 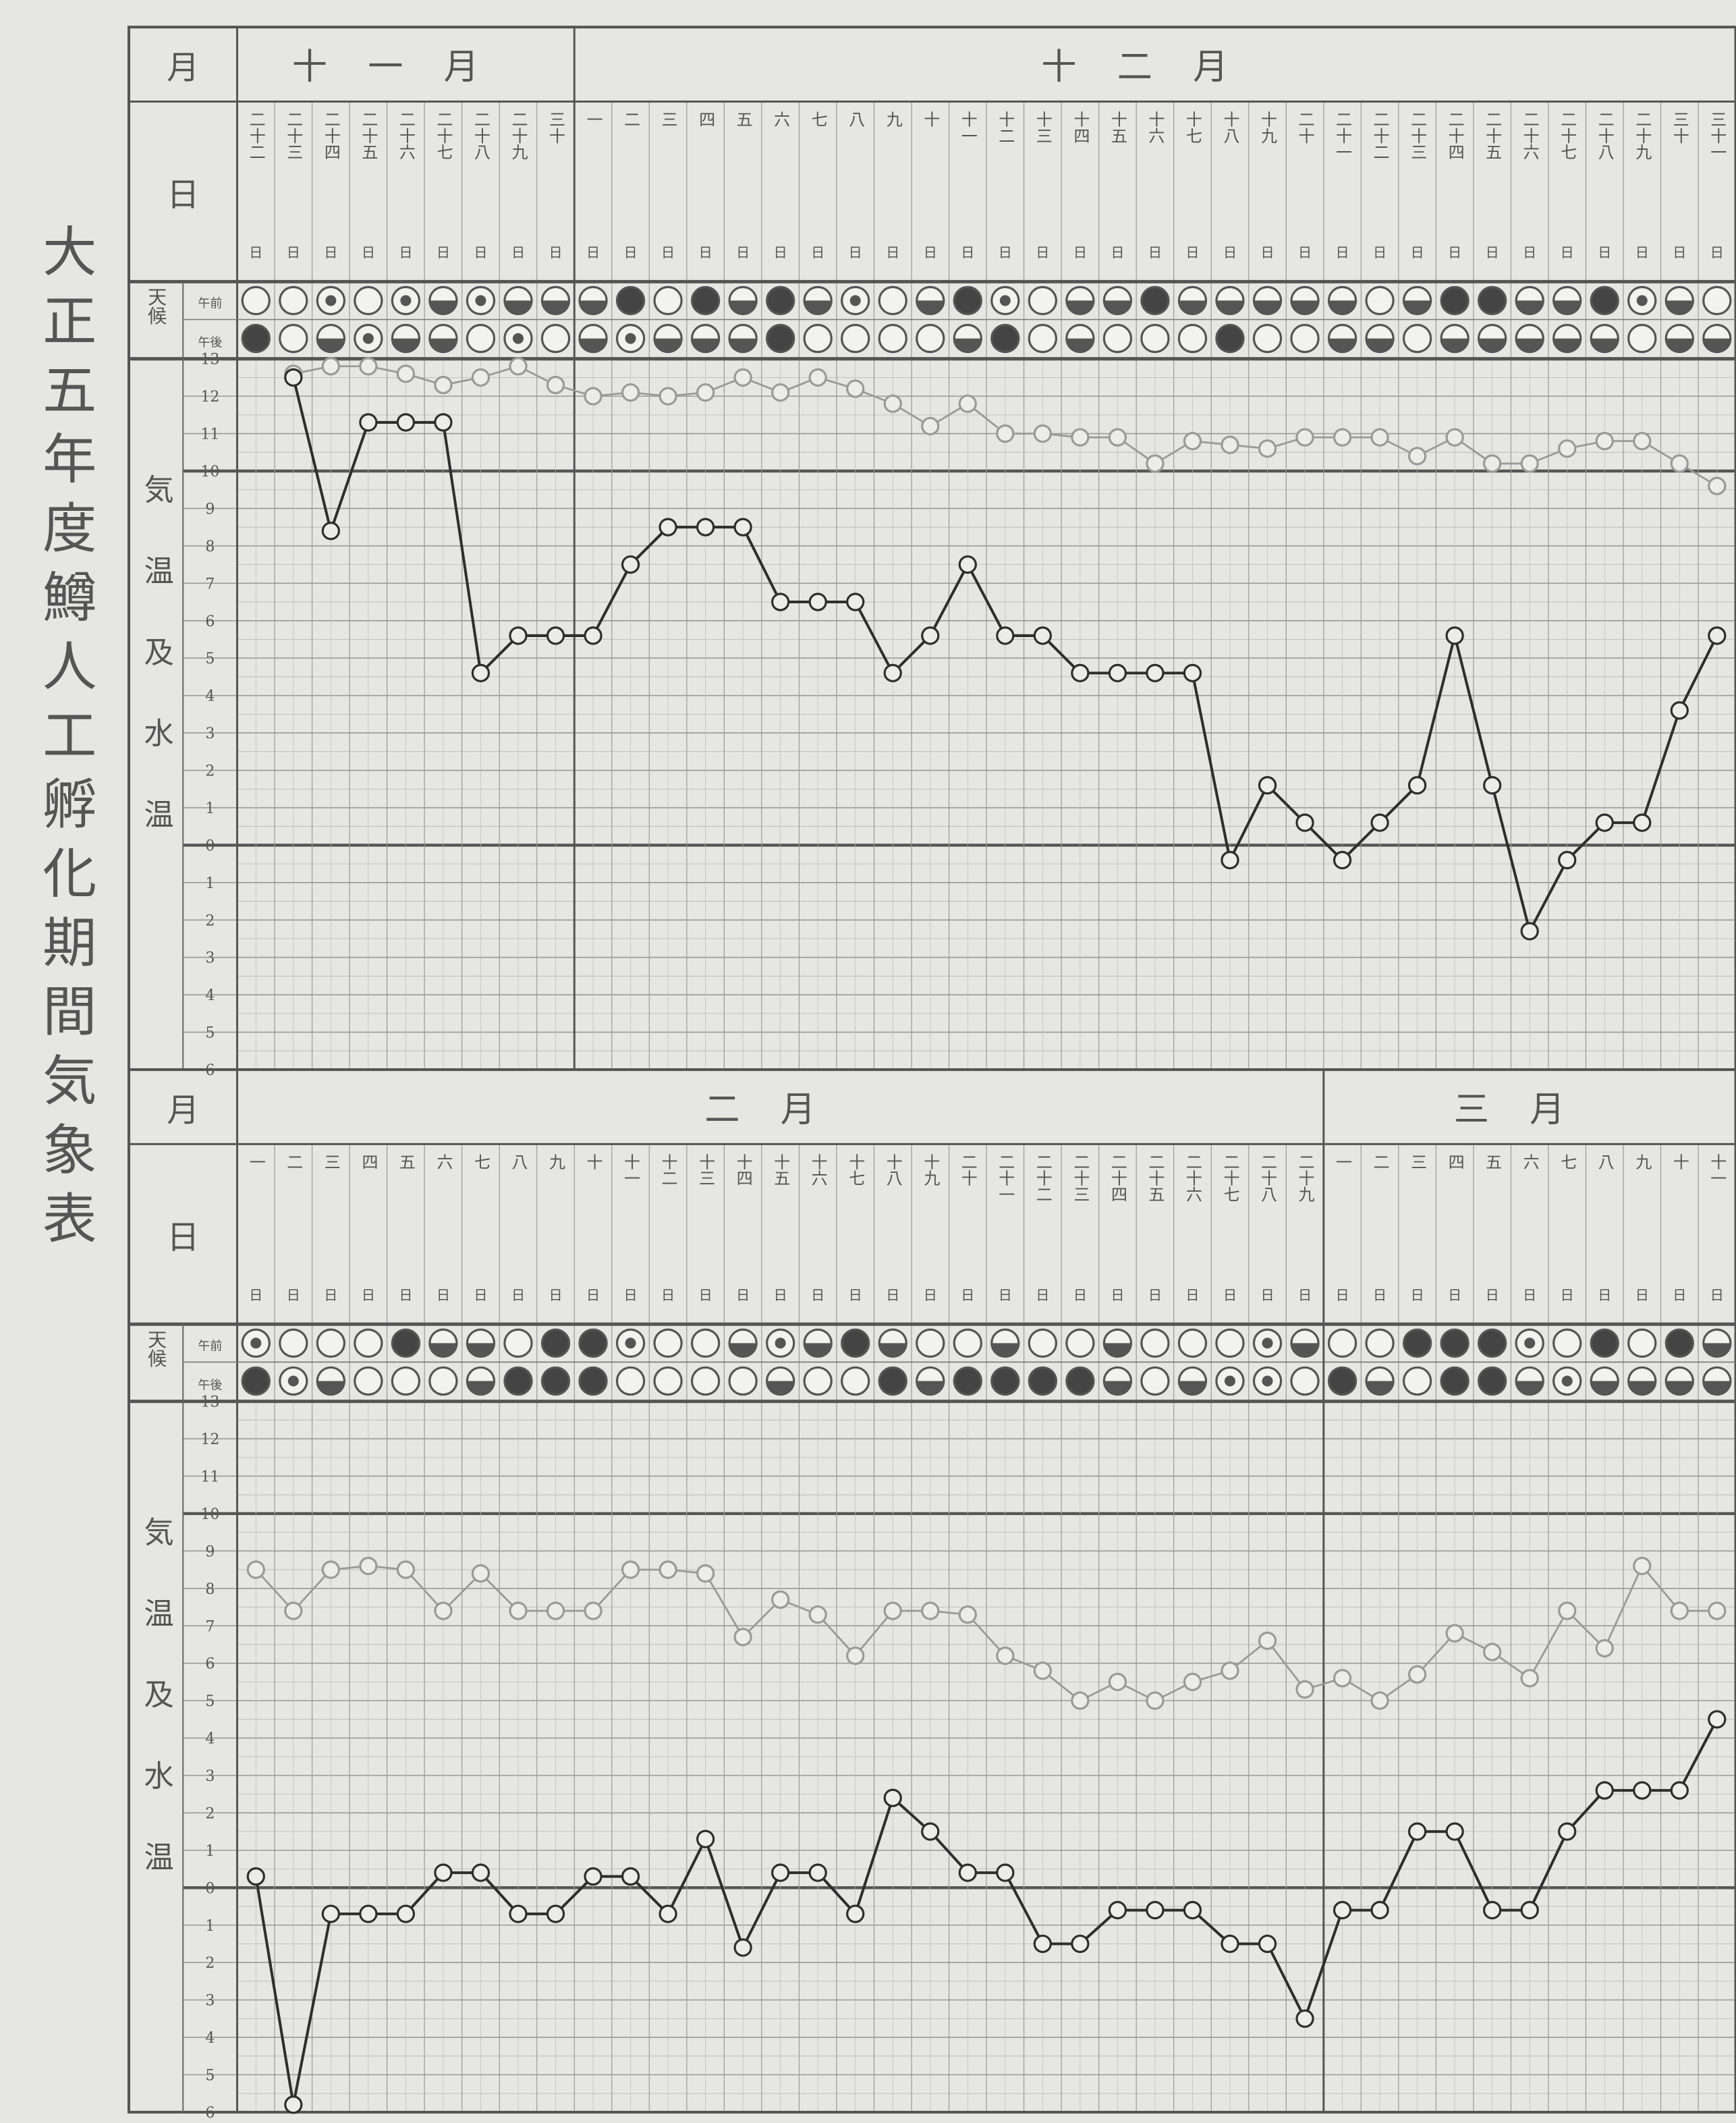 I want to click on y-tick-label: 3, so click(x=210, y=1776).